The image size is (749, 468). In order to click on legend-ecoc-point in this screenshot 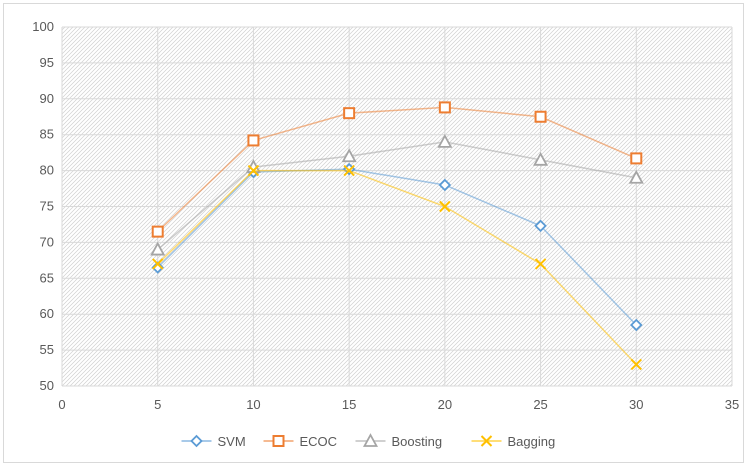, I will do `click(278, 441)`.